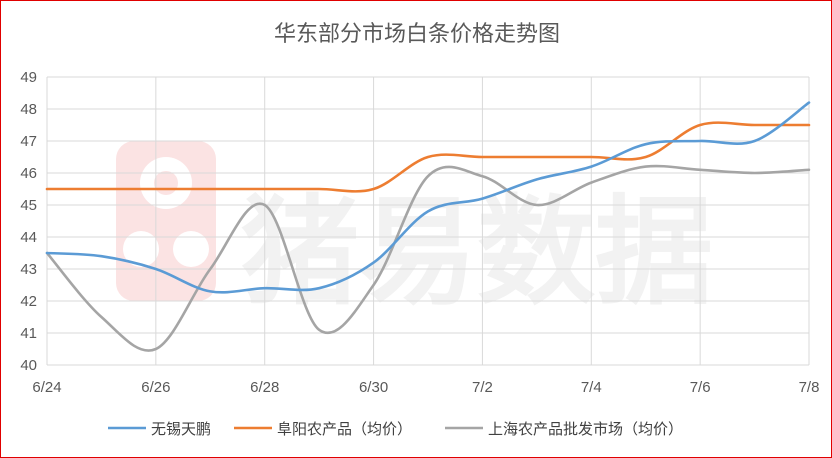  I want to click on legend-label-2: 阜阳农产品（均价）, so click(344, 429).